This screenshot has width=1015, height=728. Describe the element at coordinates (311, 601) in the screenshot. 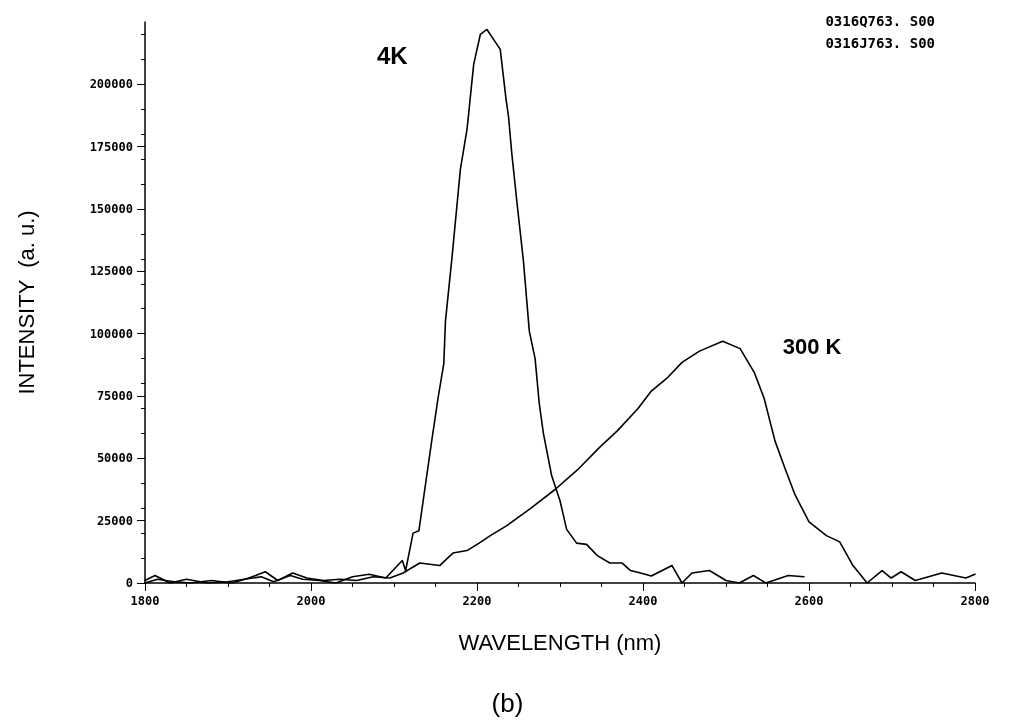

I see `x-tick-label: 2000` at that location.